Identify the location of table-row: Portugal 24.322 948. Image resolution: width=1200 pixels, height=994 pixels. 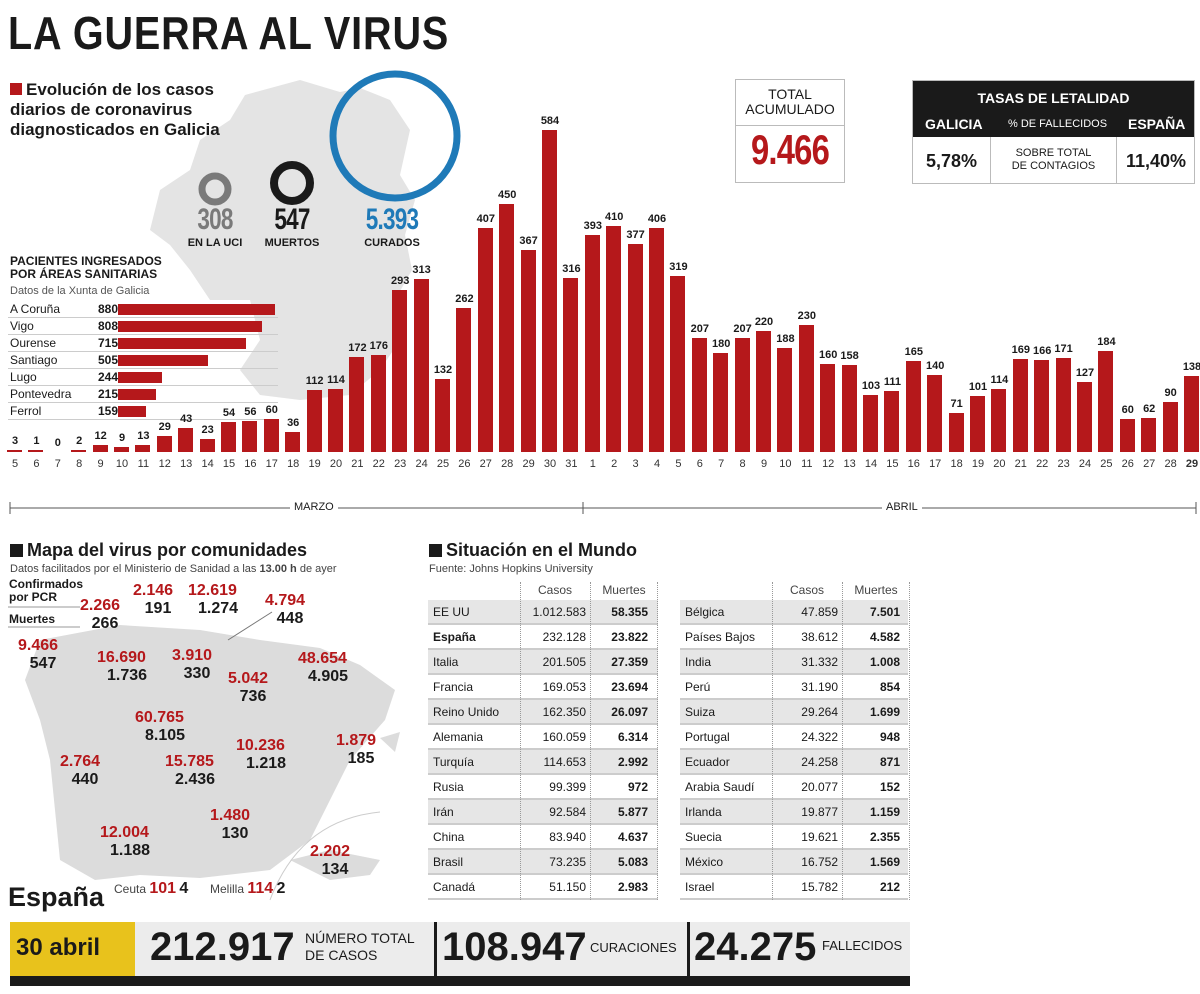
(794, 737).